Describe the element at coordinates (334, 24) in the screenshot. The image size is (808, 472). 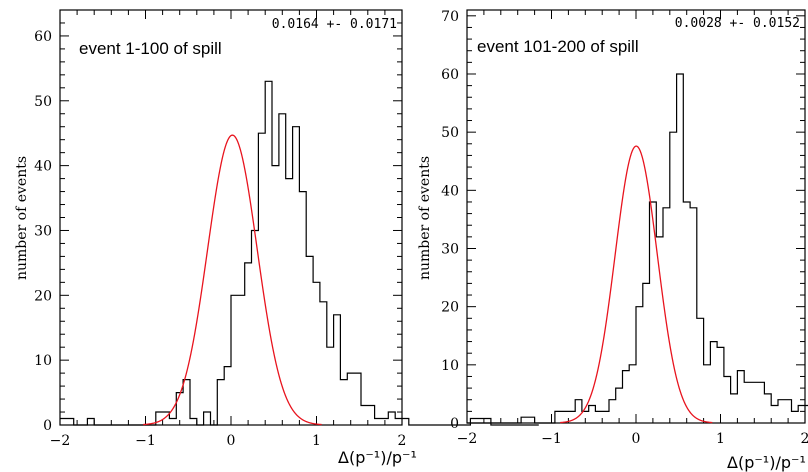
I see `fit-result-text: 0.0164 +- 0.0171` at that location.